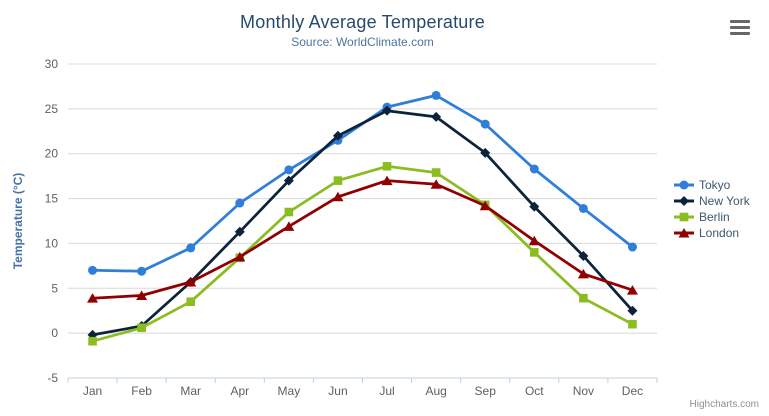  What do you see at coordinates (684, 185) in the screenshot?
I see `tokyo-series-marker-icon` at bounding box center [684, 185].